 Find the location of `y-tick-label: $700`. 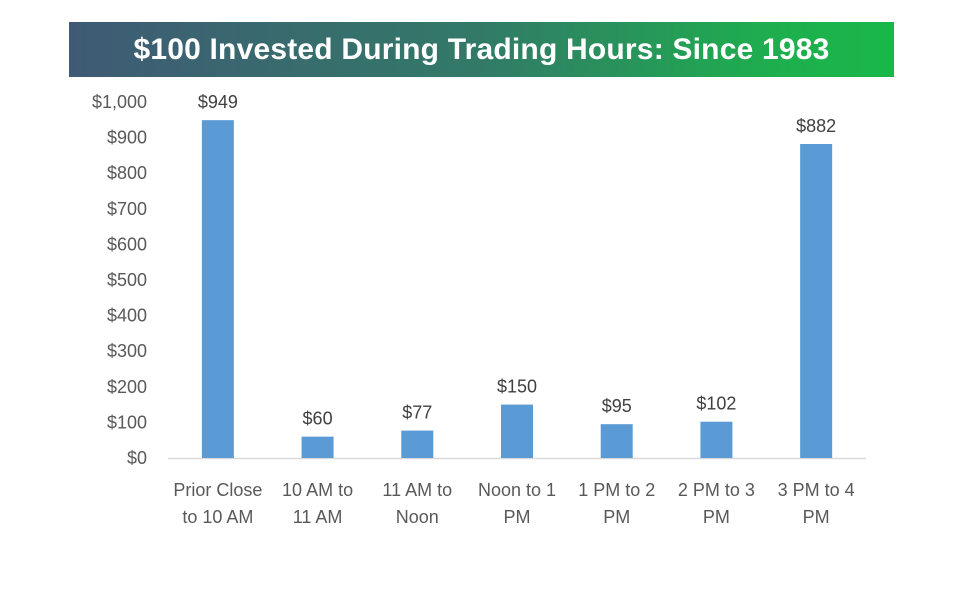

y-tick-label: $700 is located at coordinates (127, 209).